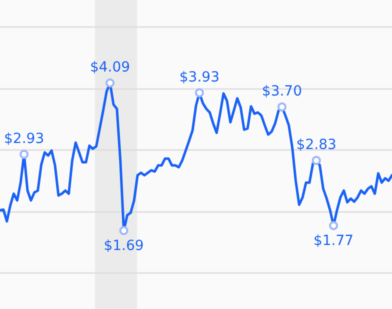 Image resolution: width=392 pixels, height=309 pixels. I want to click on data-label: $2.83, so click(316, 144).